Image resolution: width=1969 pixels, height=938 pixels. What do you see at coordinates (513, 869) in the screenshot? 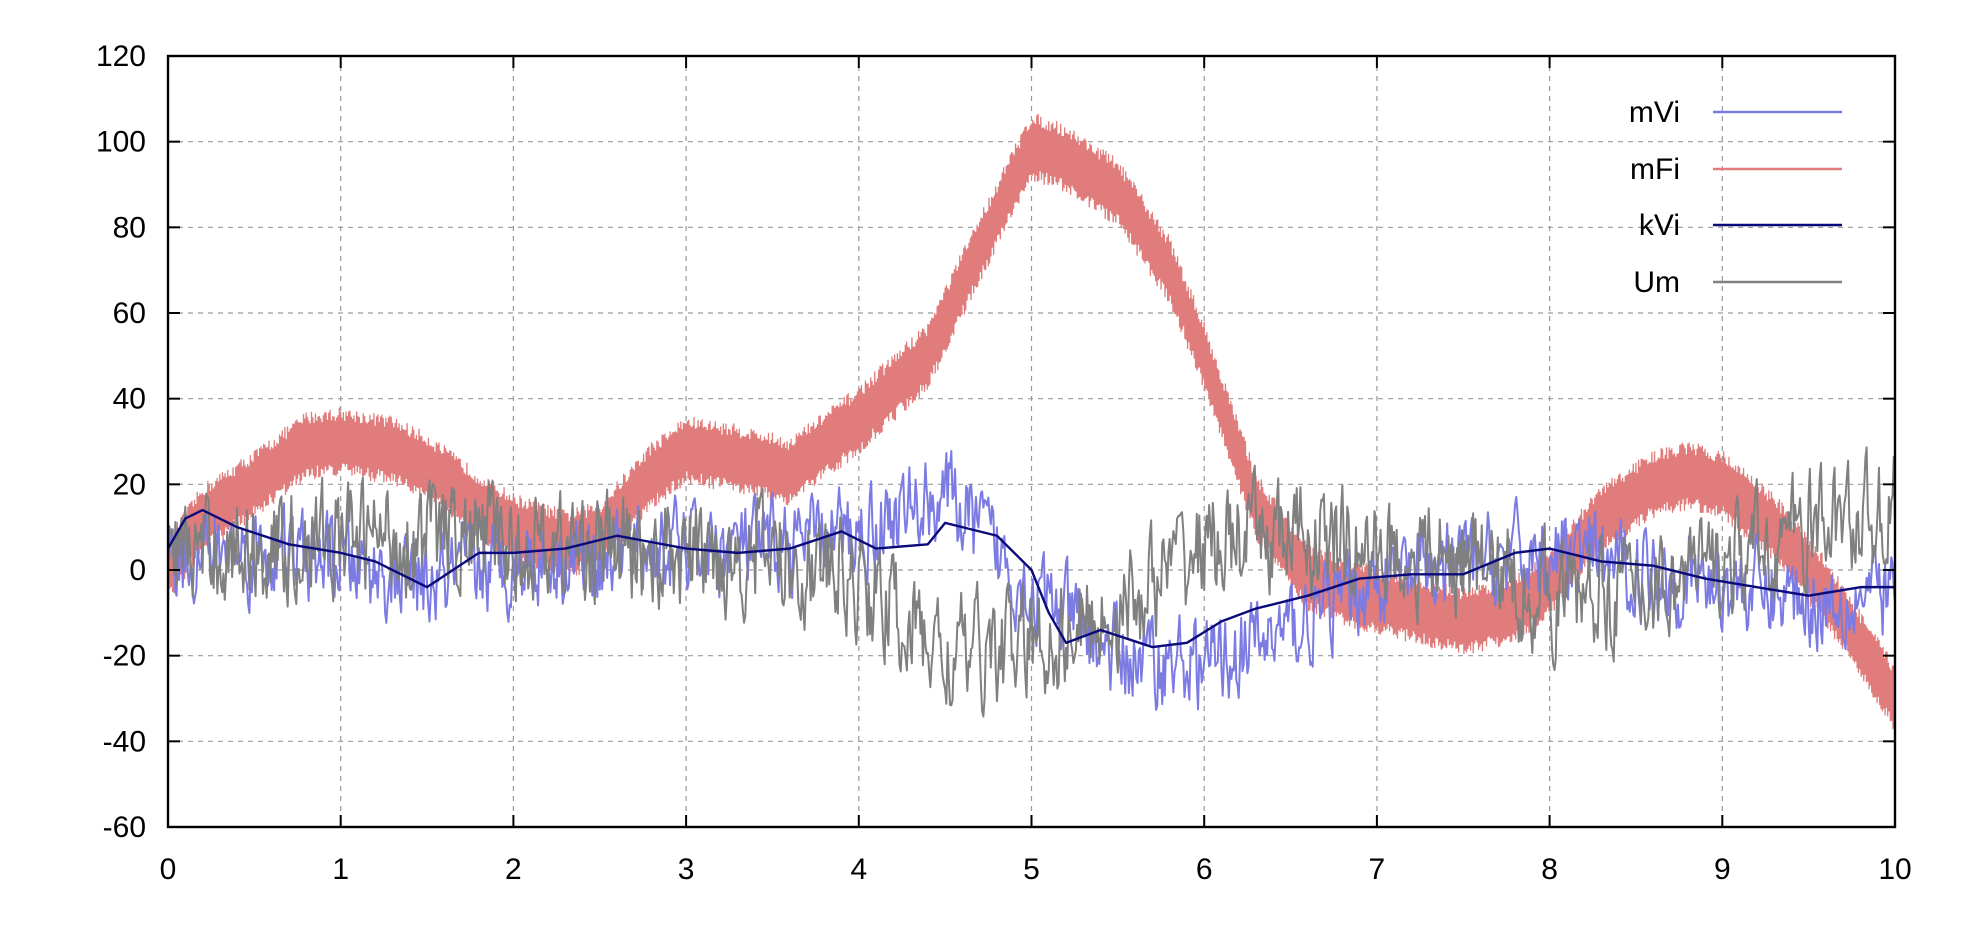
I see `x-tick-label: 2` at bounding box center [513, 869].